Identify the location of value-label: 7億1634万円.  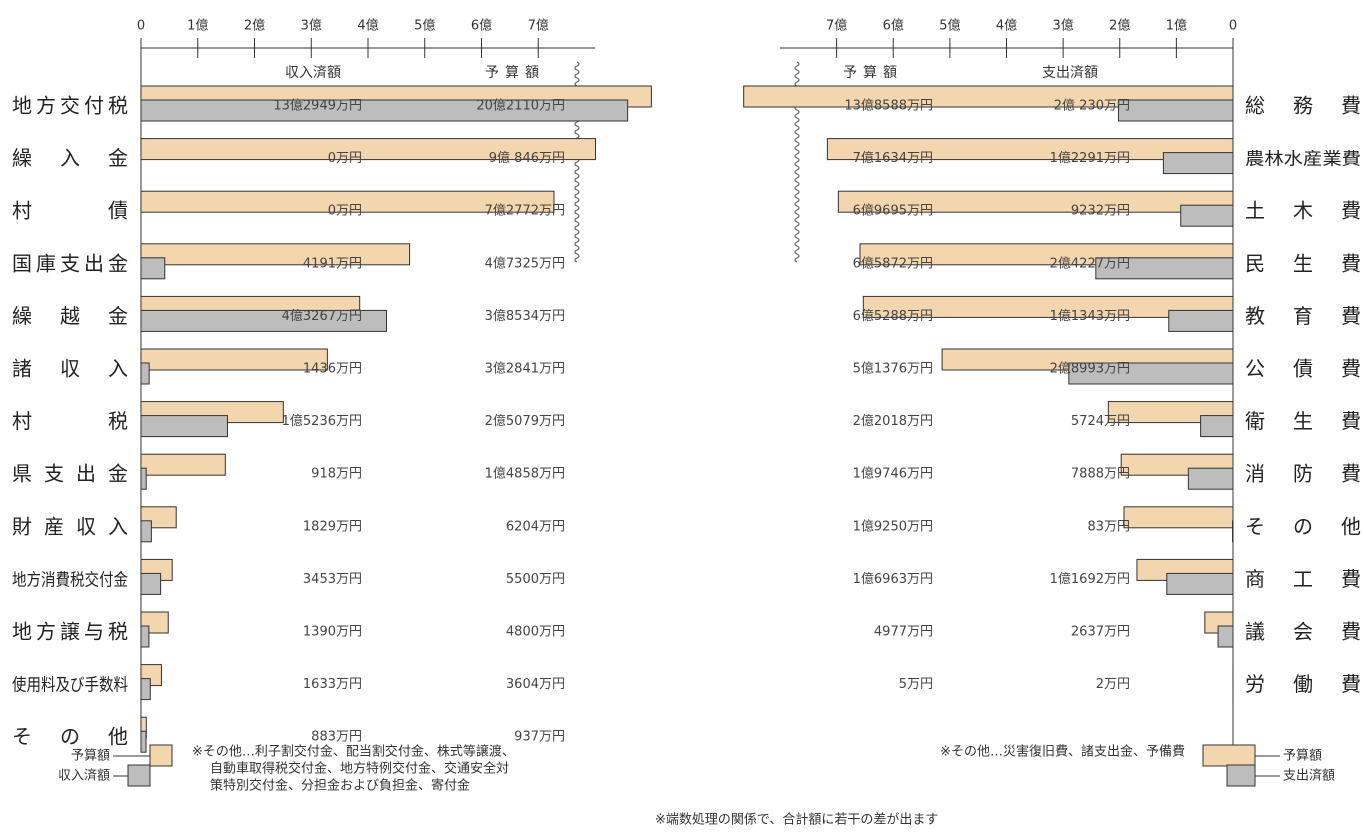
(893, 158).